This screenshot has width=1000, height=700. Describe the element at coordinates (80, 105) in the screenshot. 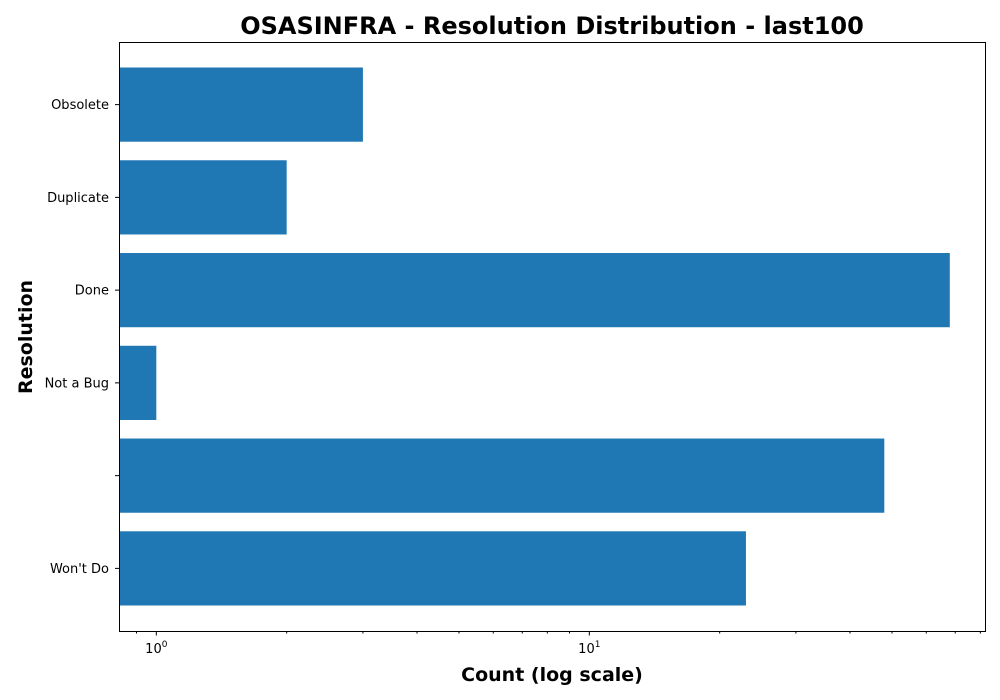

I see `y-tick-label: Obsolete` at that location.